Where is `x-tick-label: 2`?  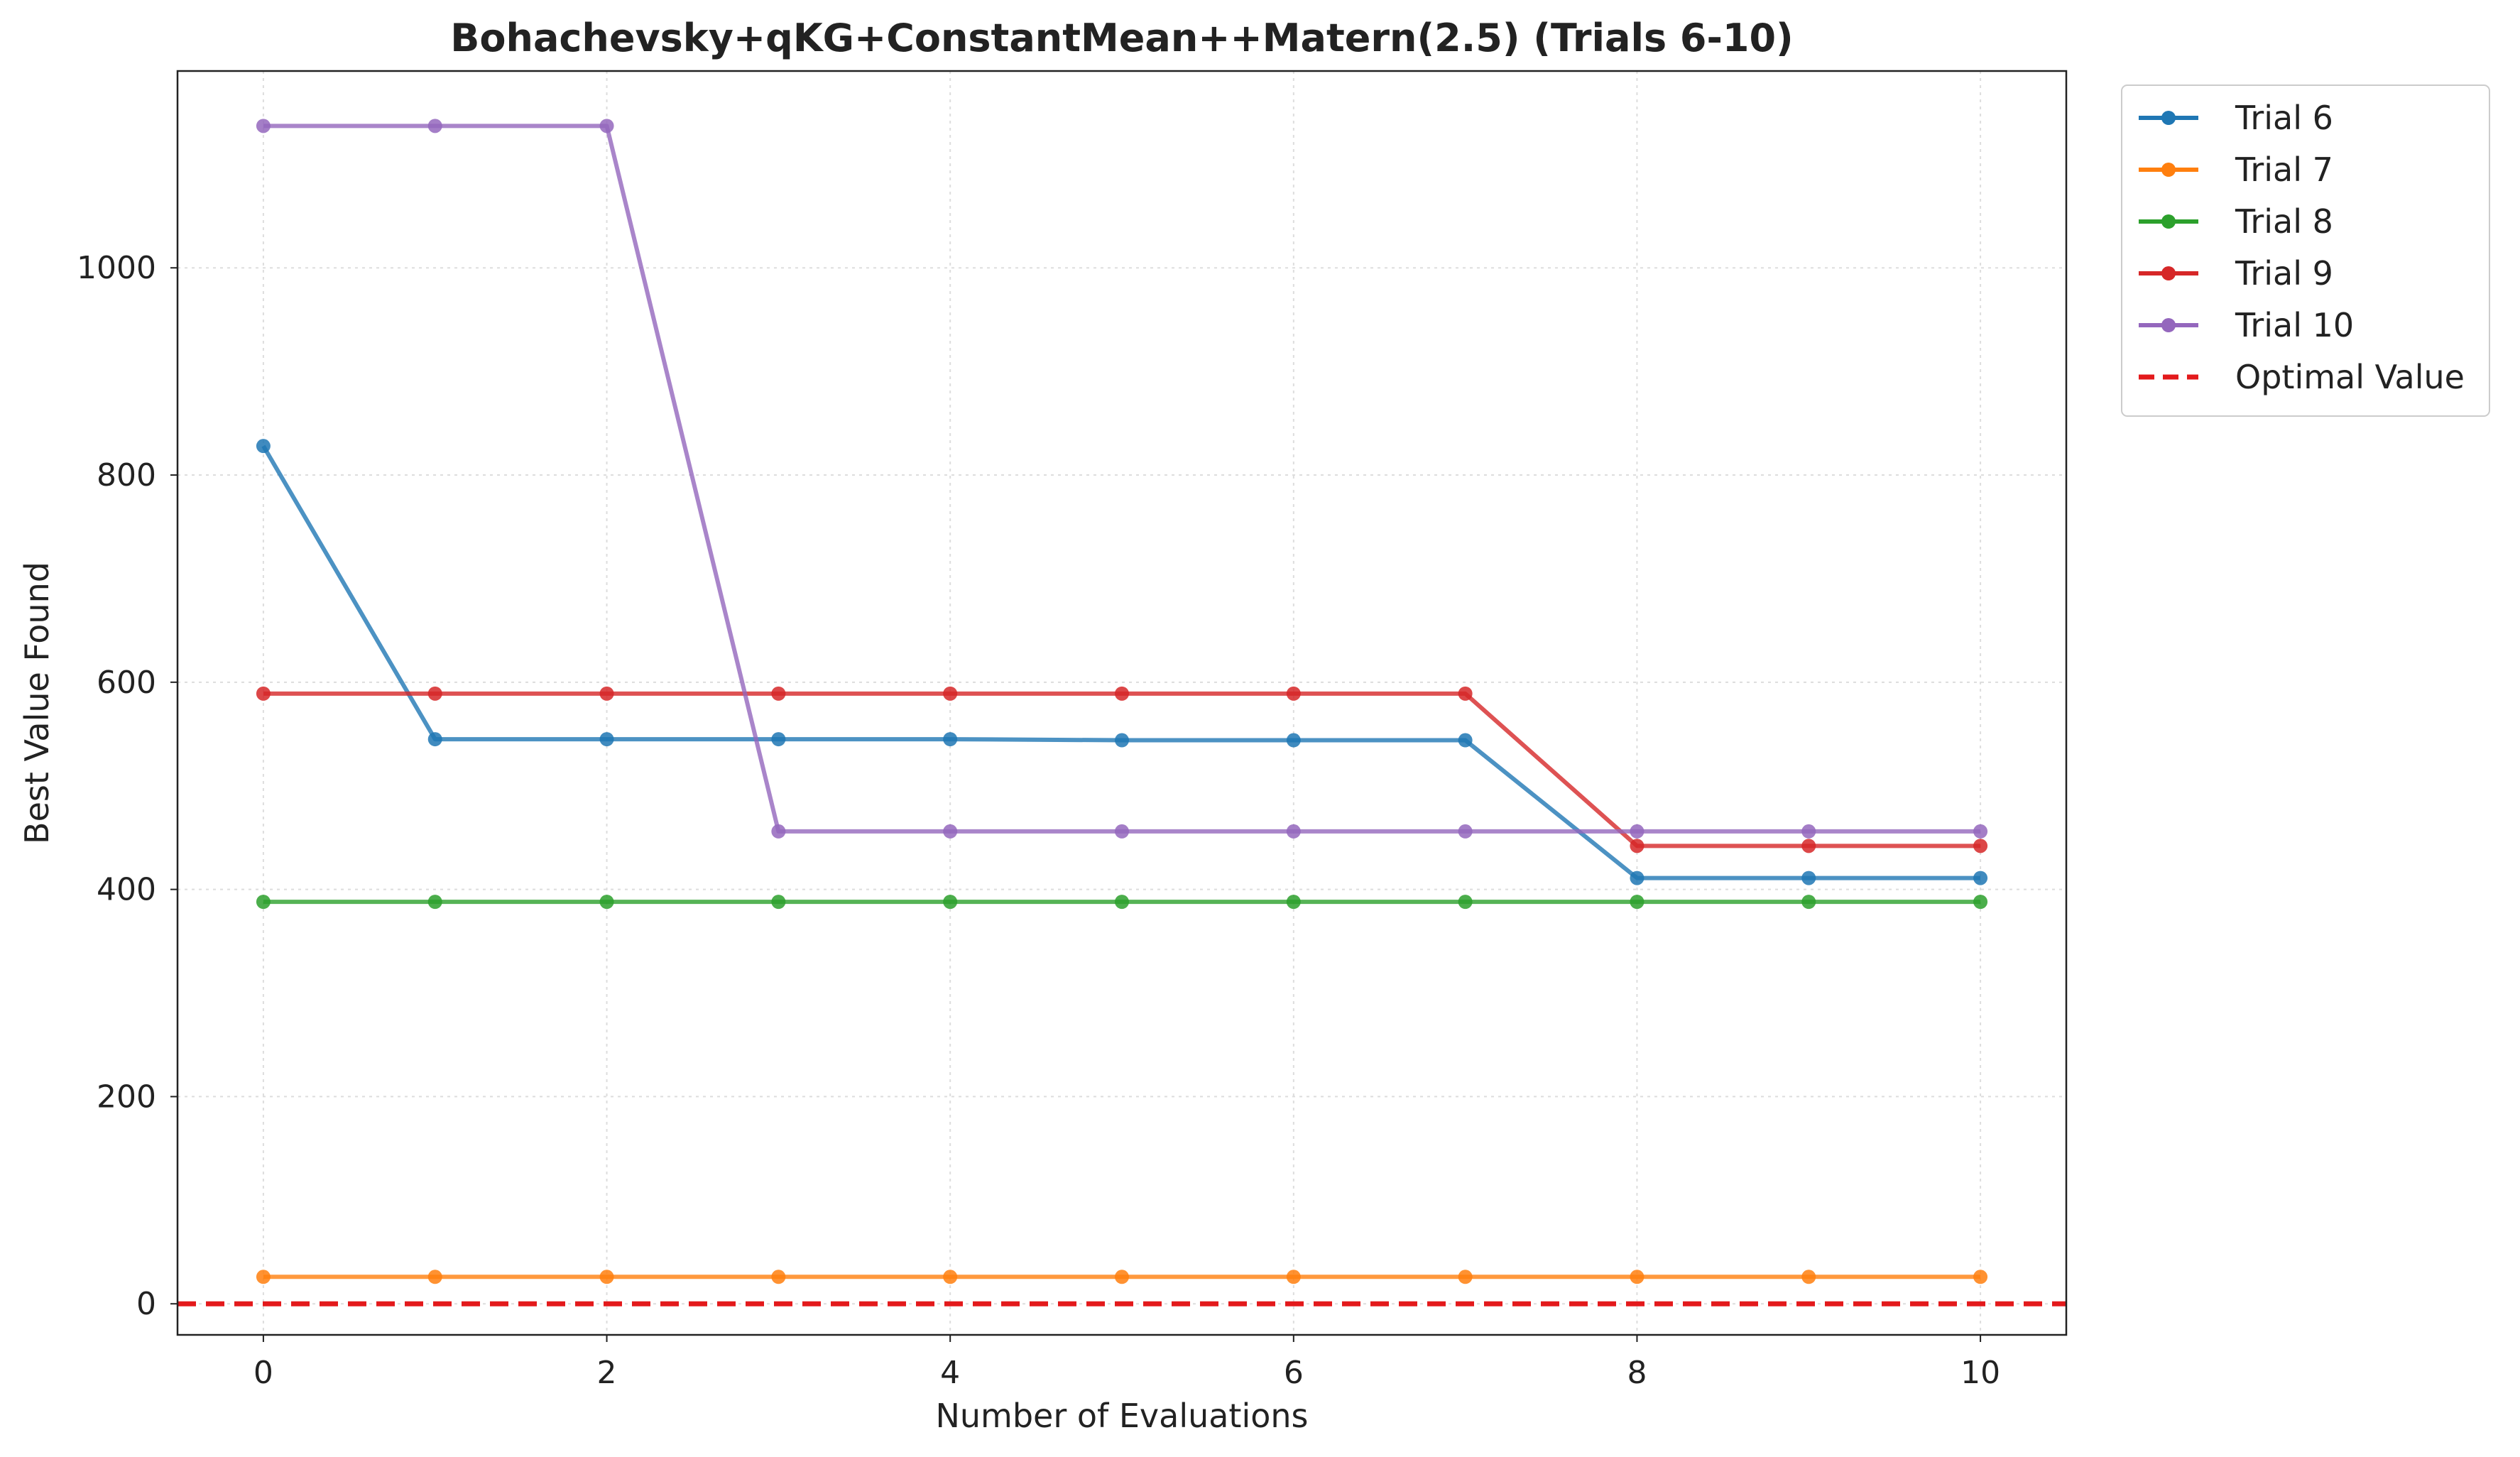 x-tick-label: 2 is located at coordinates (607, 1373).